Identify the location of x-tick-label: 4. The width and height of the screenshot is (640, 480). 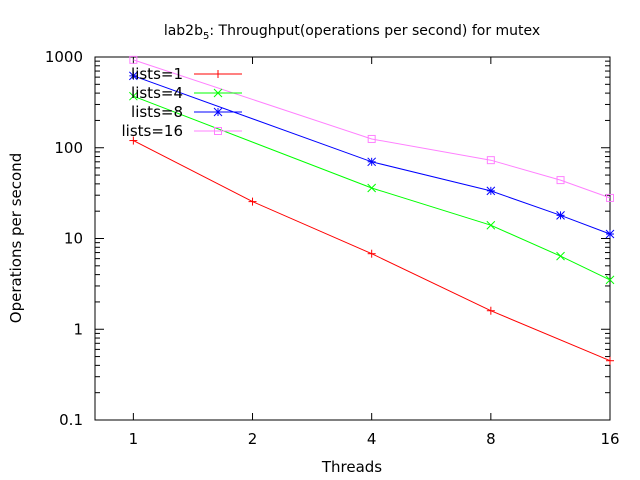
(372, 439).